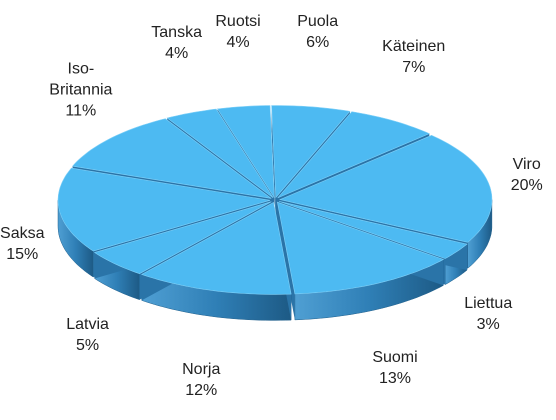  I want to click on category-name: Viro, so click(526, 165).